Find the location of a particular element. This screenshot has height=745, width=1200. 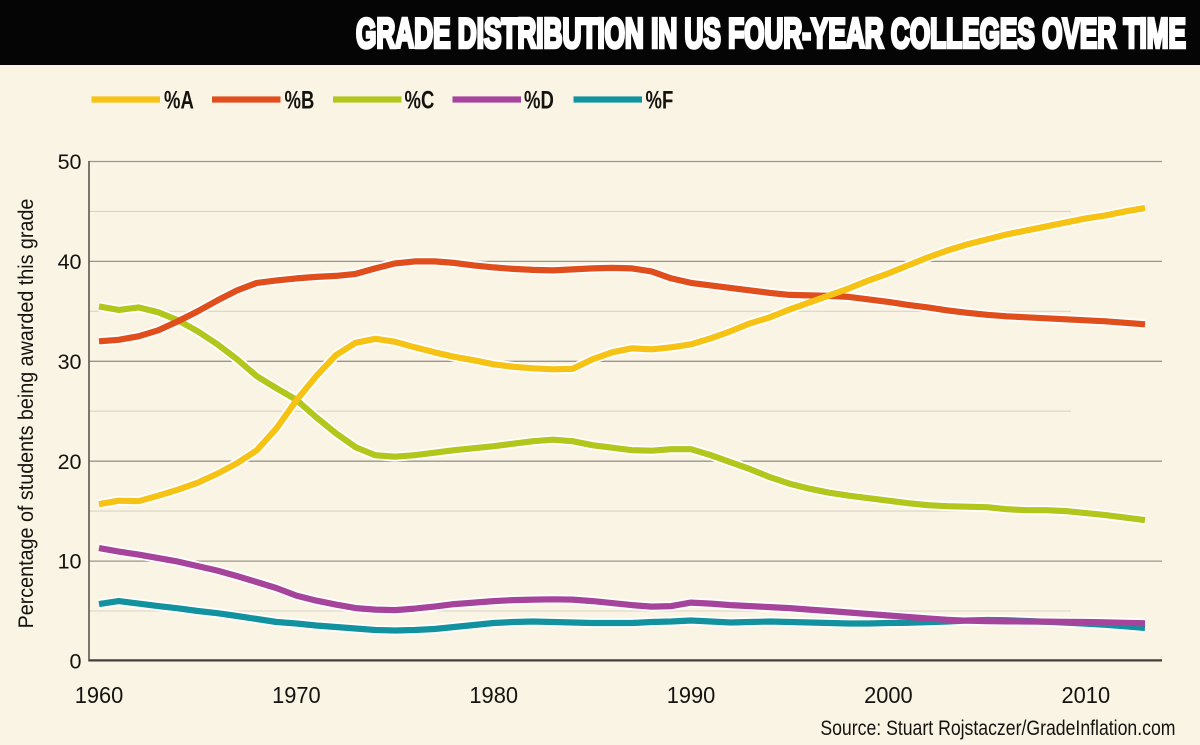

svg-text: %A is located at coordinates (179, 100).